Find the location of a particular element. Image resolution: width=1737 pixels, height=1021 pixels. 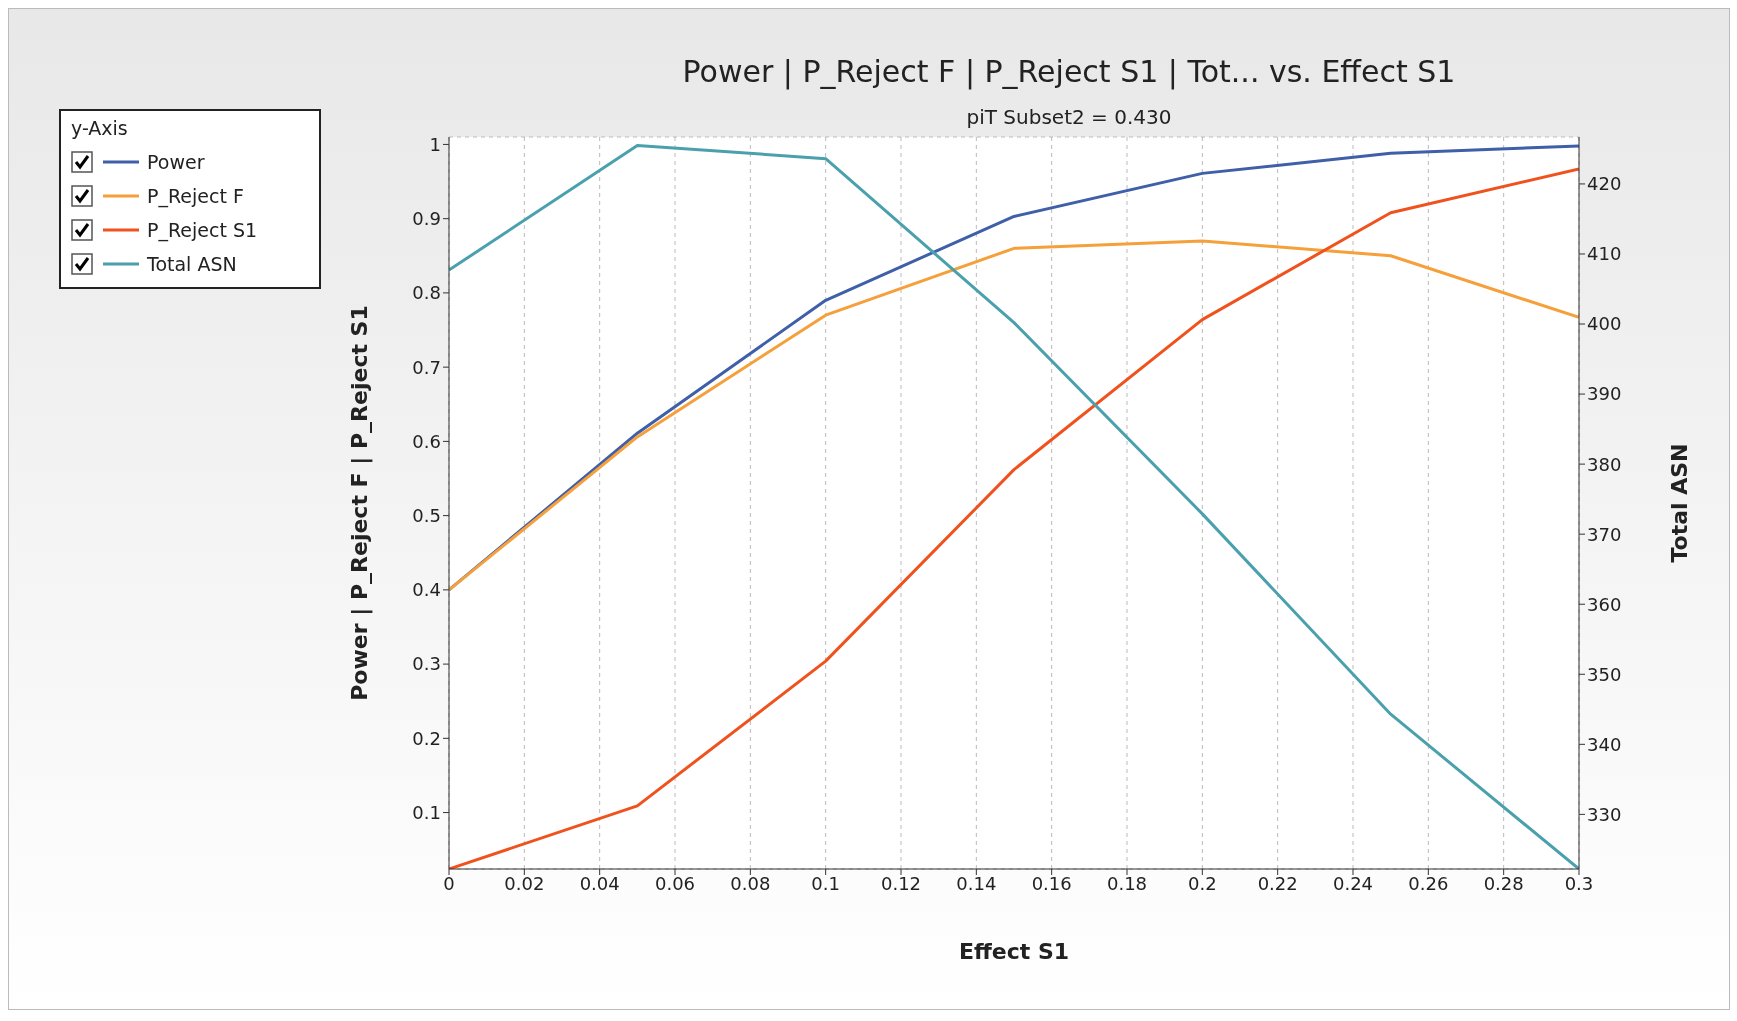

y-tick-label: 0.9 is located at coordinates (426, 219).